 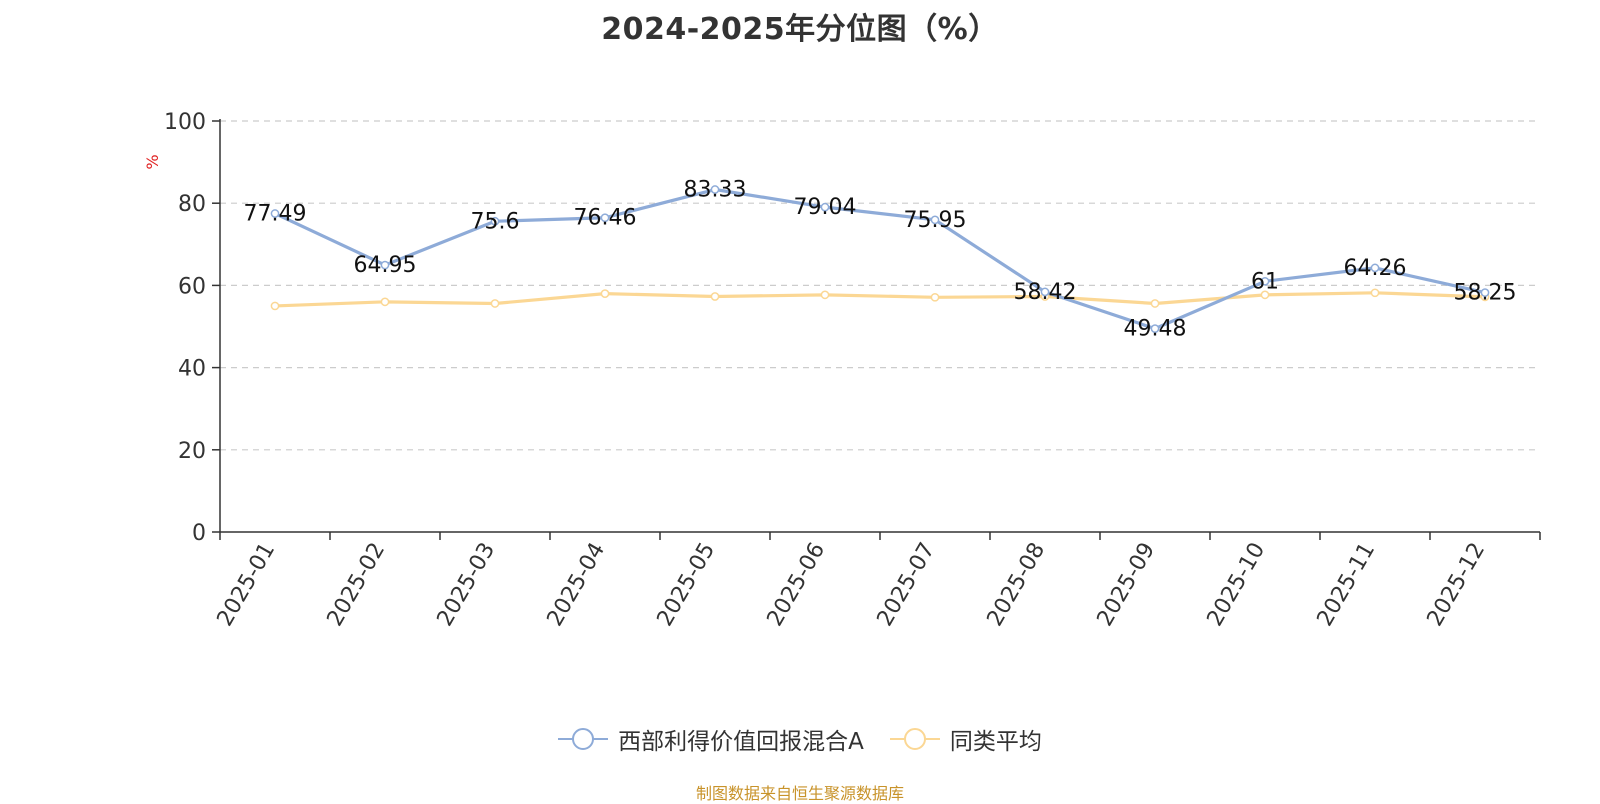 I want to click on y-tick-label: 0, so click(x=199, y=533).